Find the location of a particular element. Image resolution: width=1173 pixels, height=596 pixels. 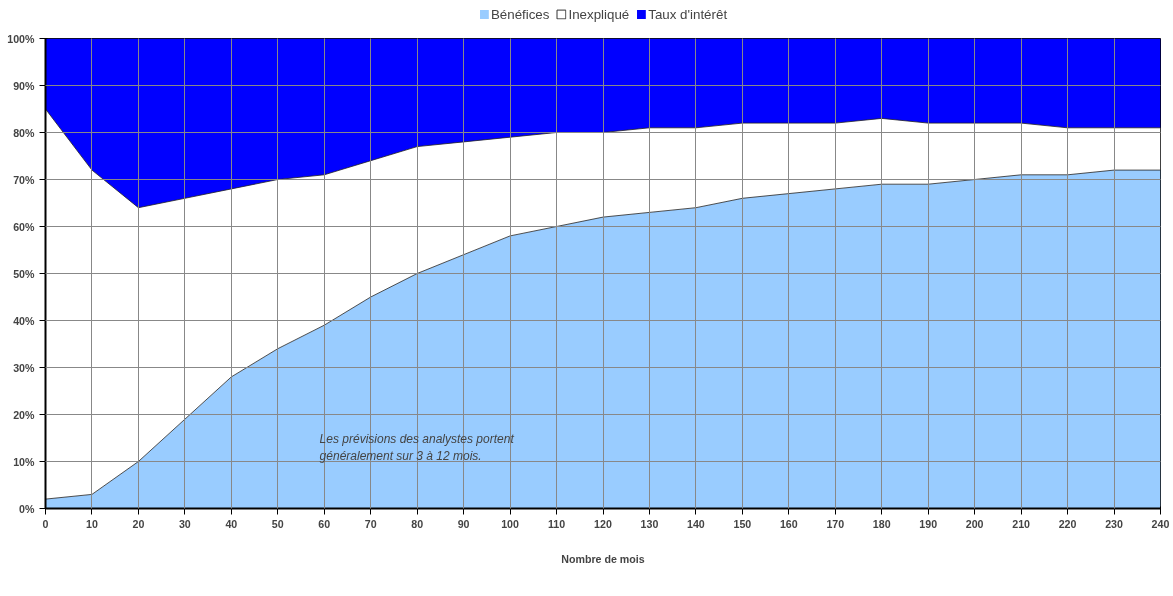

x-tick-label: 150 is located at coordinates (742, 523).